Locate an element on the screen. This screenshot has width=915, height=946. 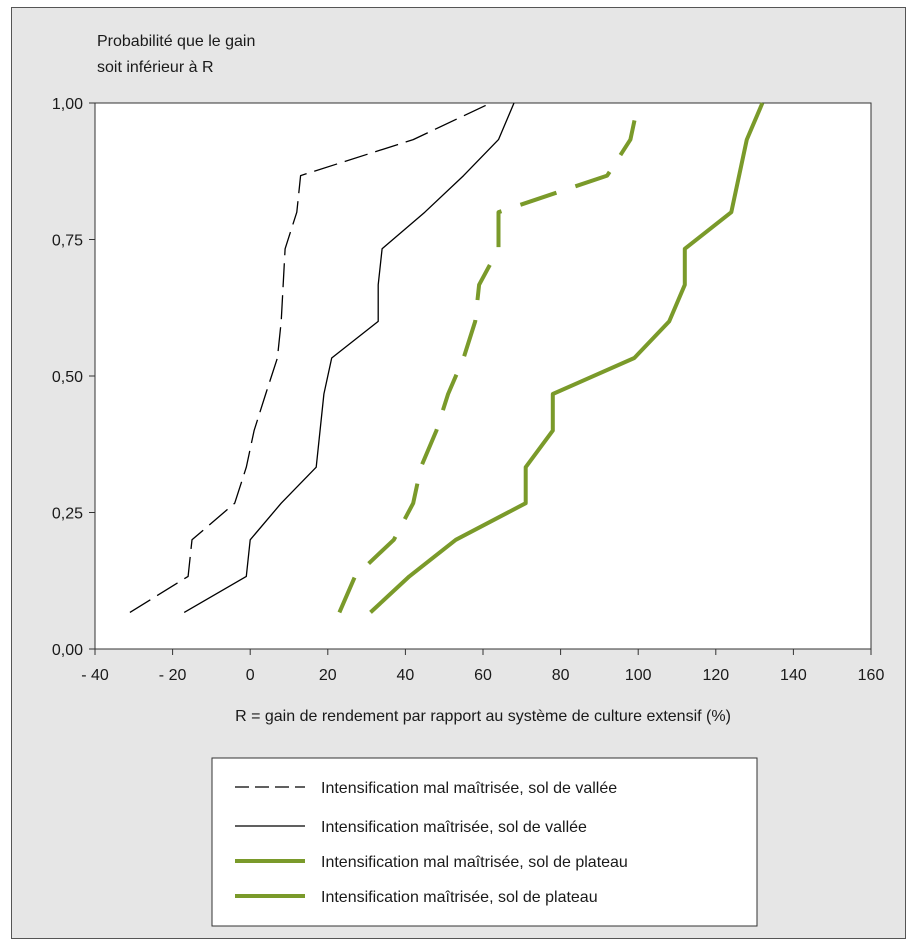
x-tick-label: - 40 is located at coordinates (95, 675).